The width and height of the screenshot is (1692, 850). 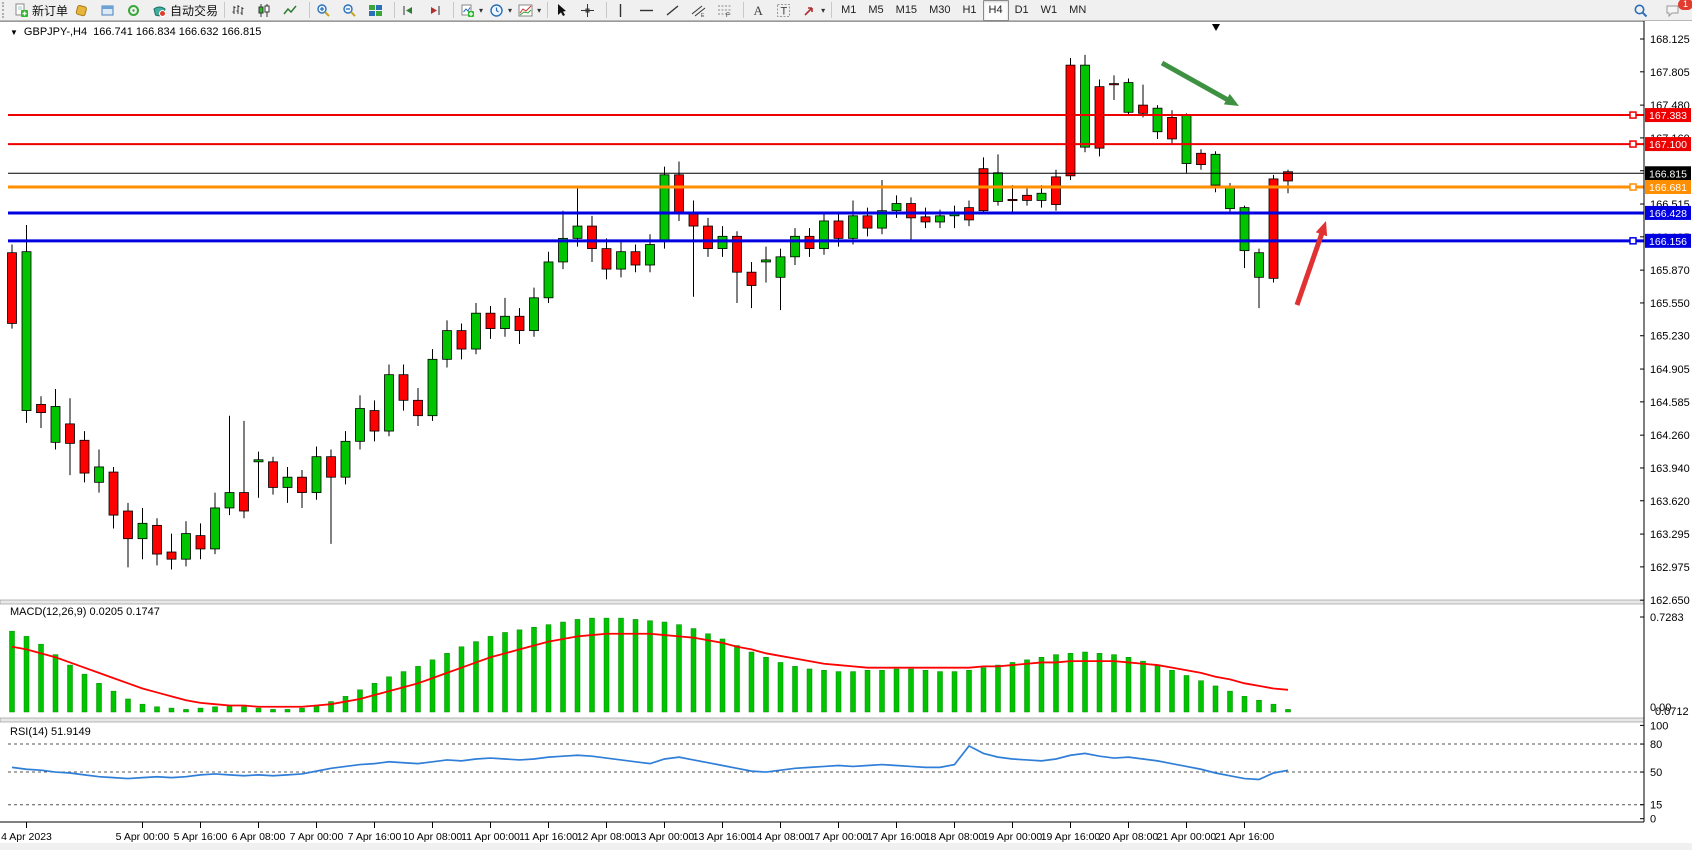 What do you see at coordinates (1668, 432) in the screenshot?
I see `price-scale` at bounding box center [1668, 432].